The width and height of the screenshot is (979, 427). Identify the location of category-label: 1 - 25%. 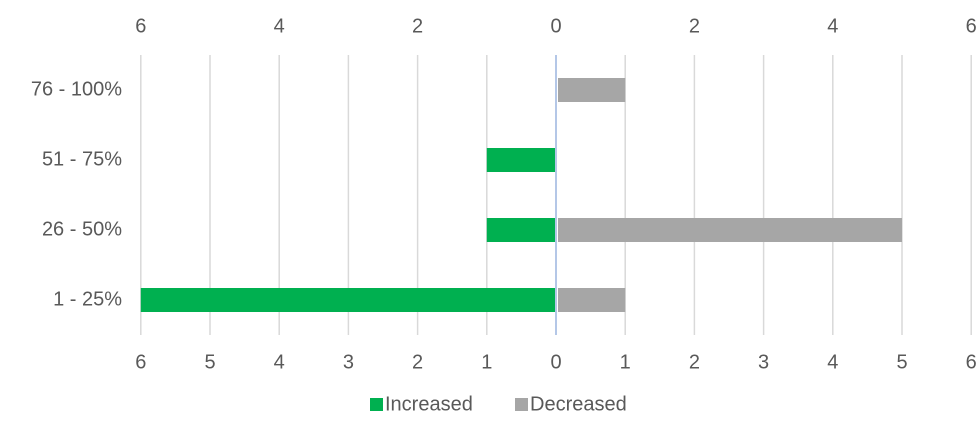
(87, 299).